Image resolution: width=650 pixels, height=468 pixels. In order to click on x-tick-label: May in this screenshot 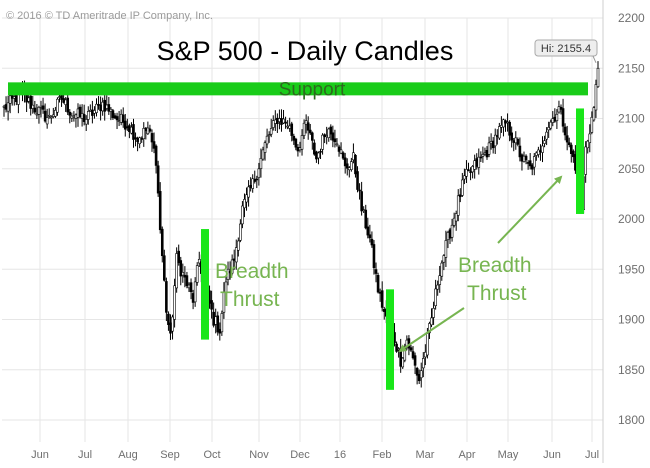, I will do `click(508, 455)`.